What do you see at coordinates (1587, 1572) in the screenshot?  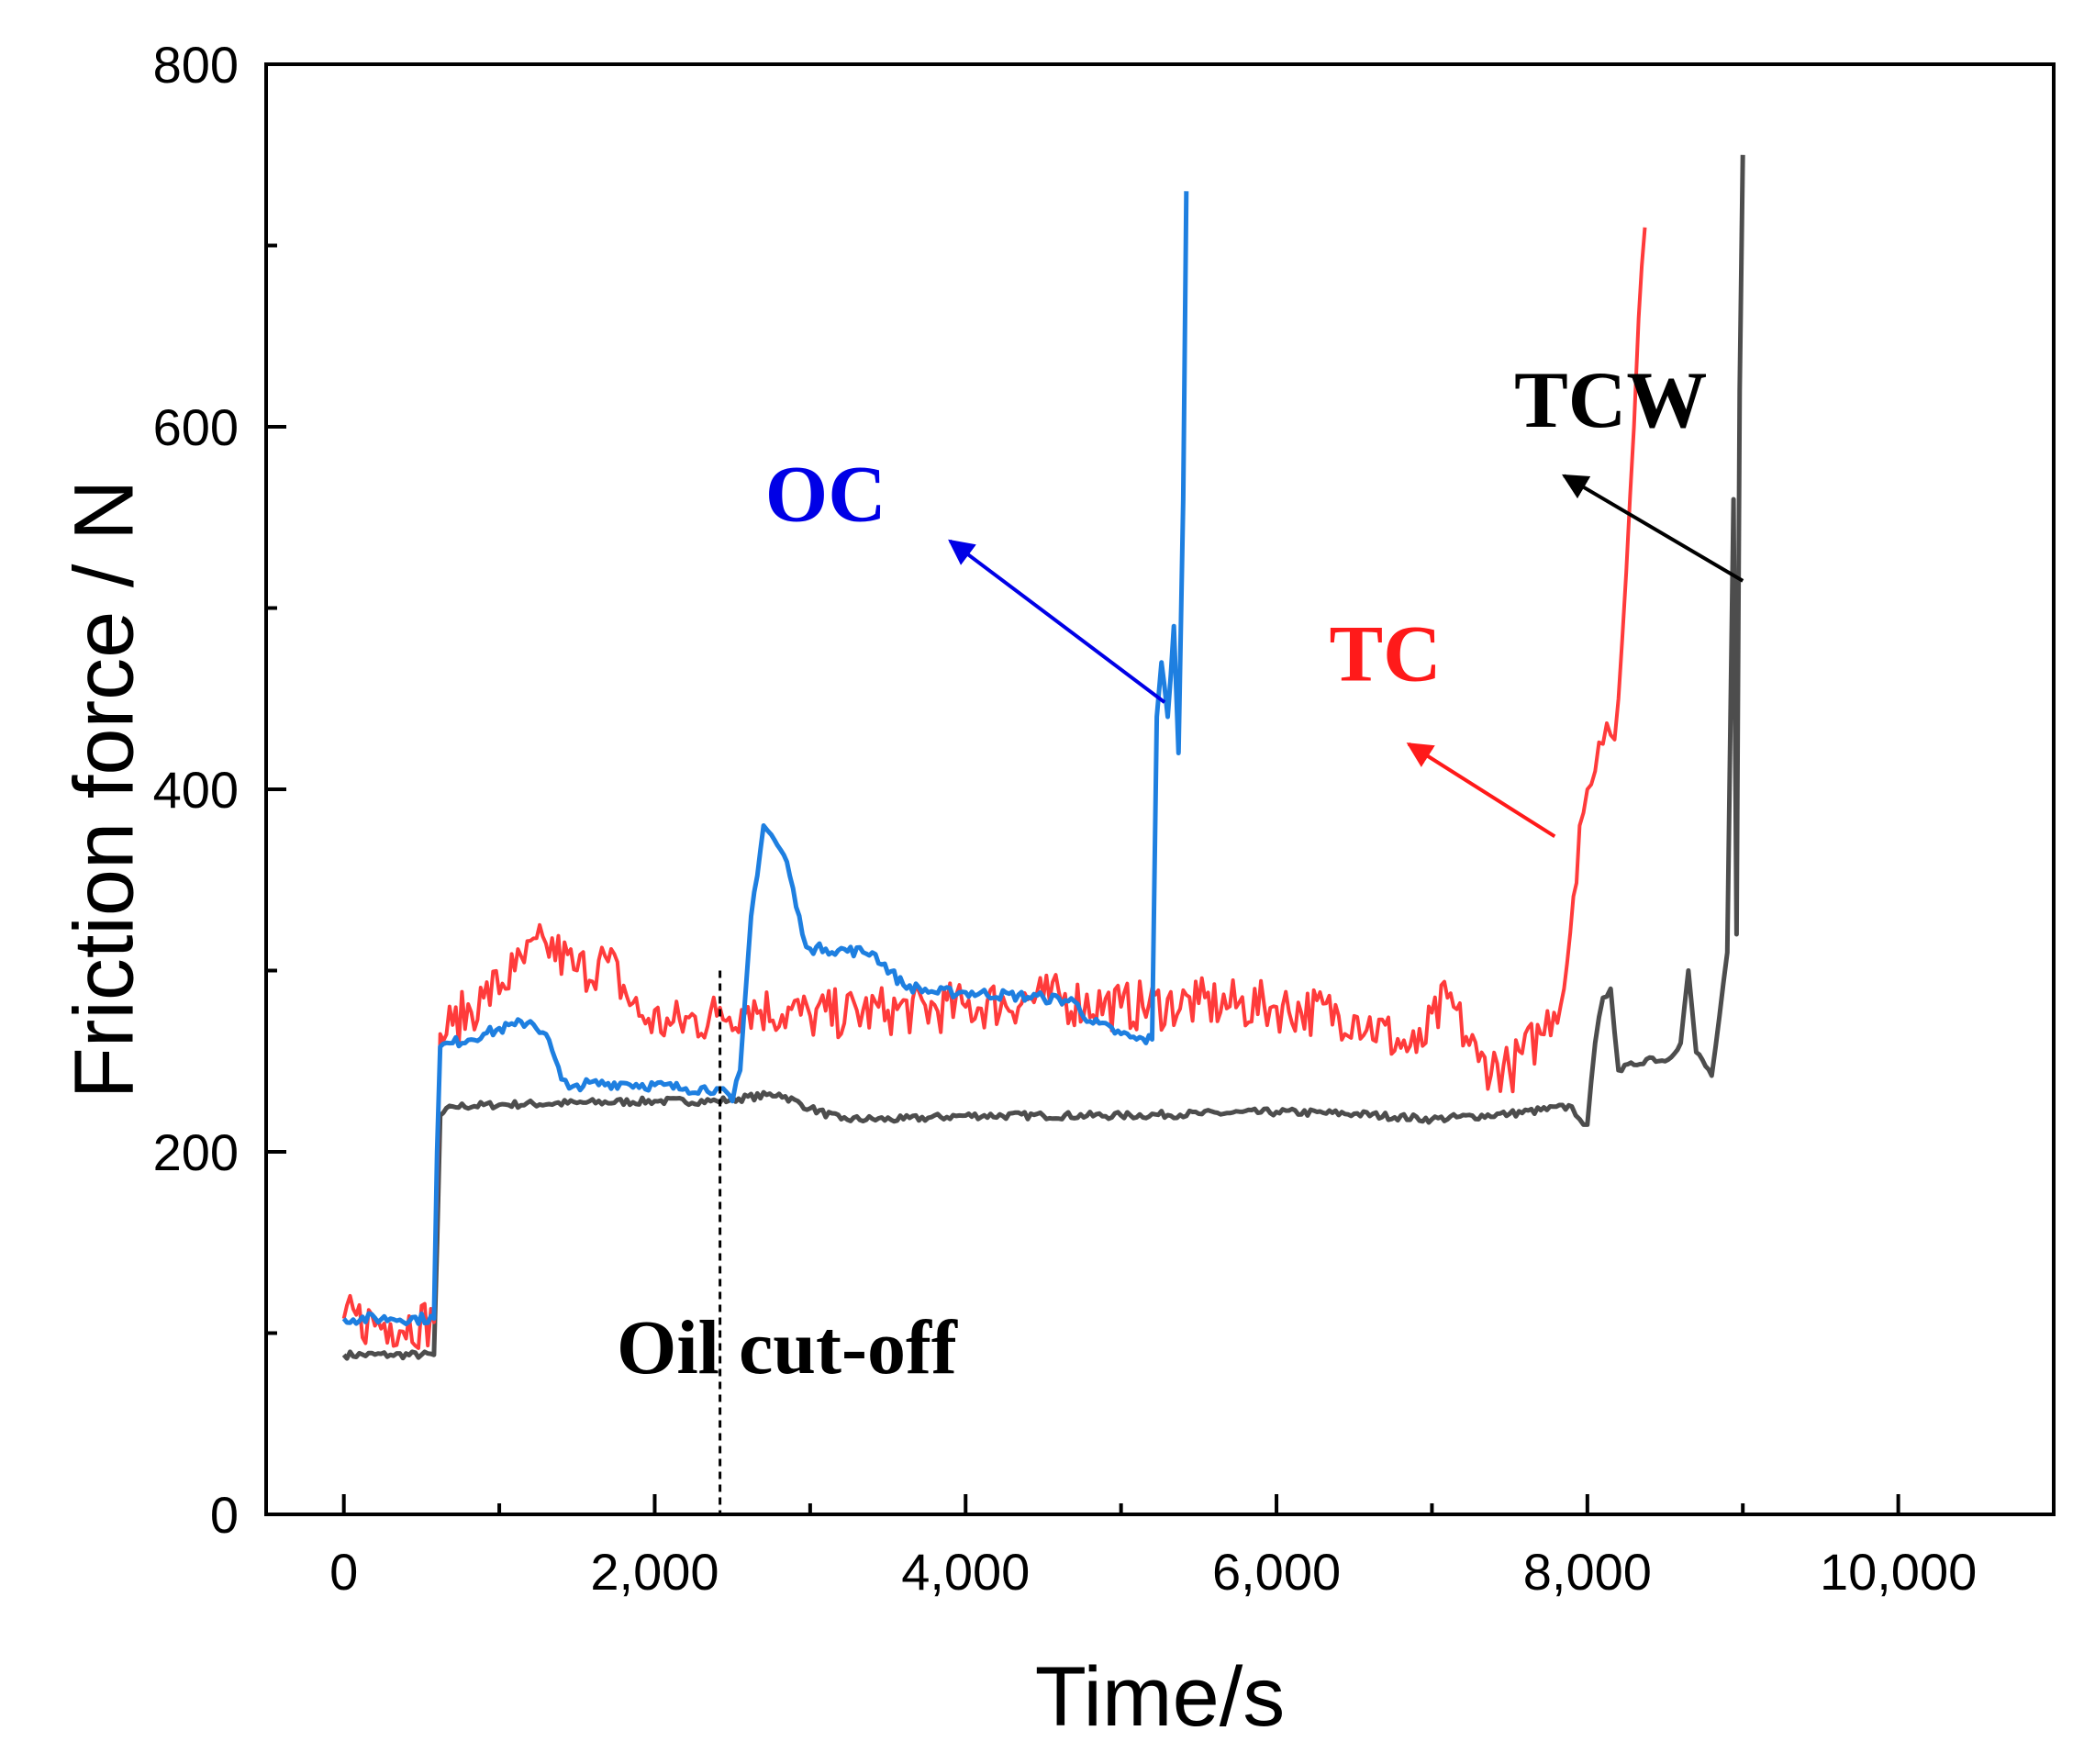 I see `x-tick-label: 8,000` at bounding box center [1587, 1572].